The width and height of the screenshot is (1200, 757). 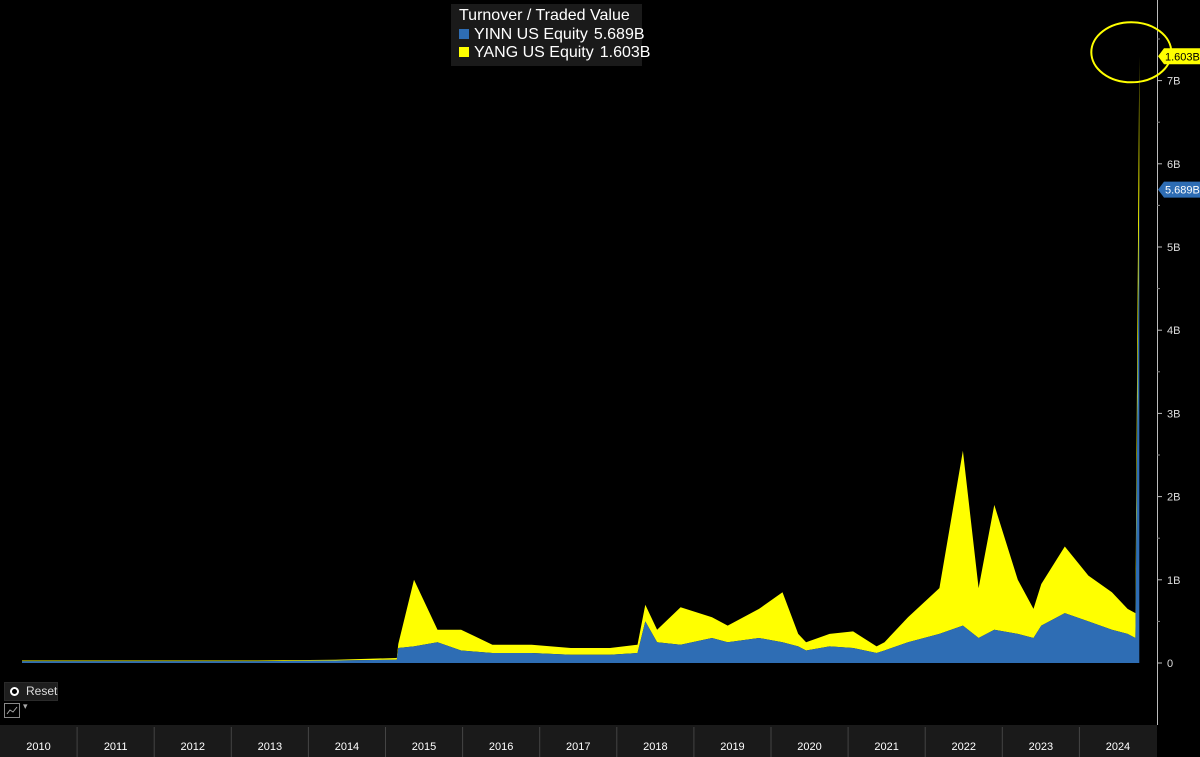 What do you see at coordinates (1173, 414) in the screenshot?
I see `y-tick-label: 3B` at bounding box center [1173, 414].